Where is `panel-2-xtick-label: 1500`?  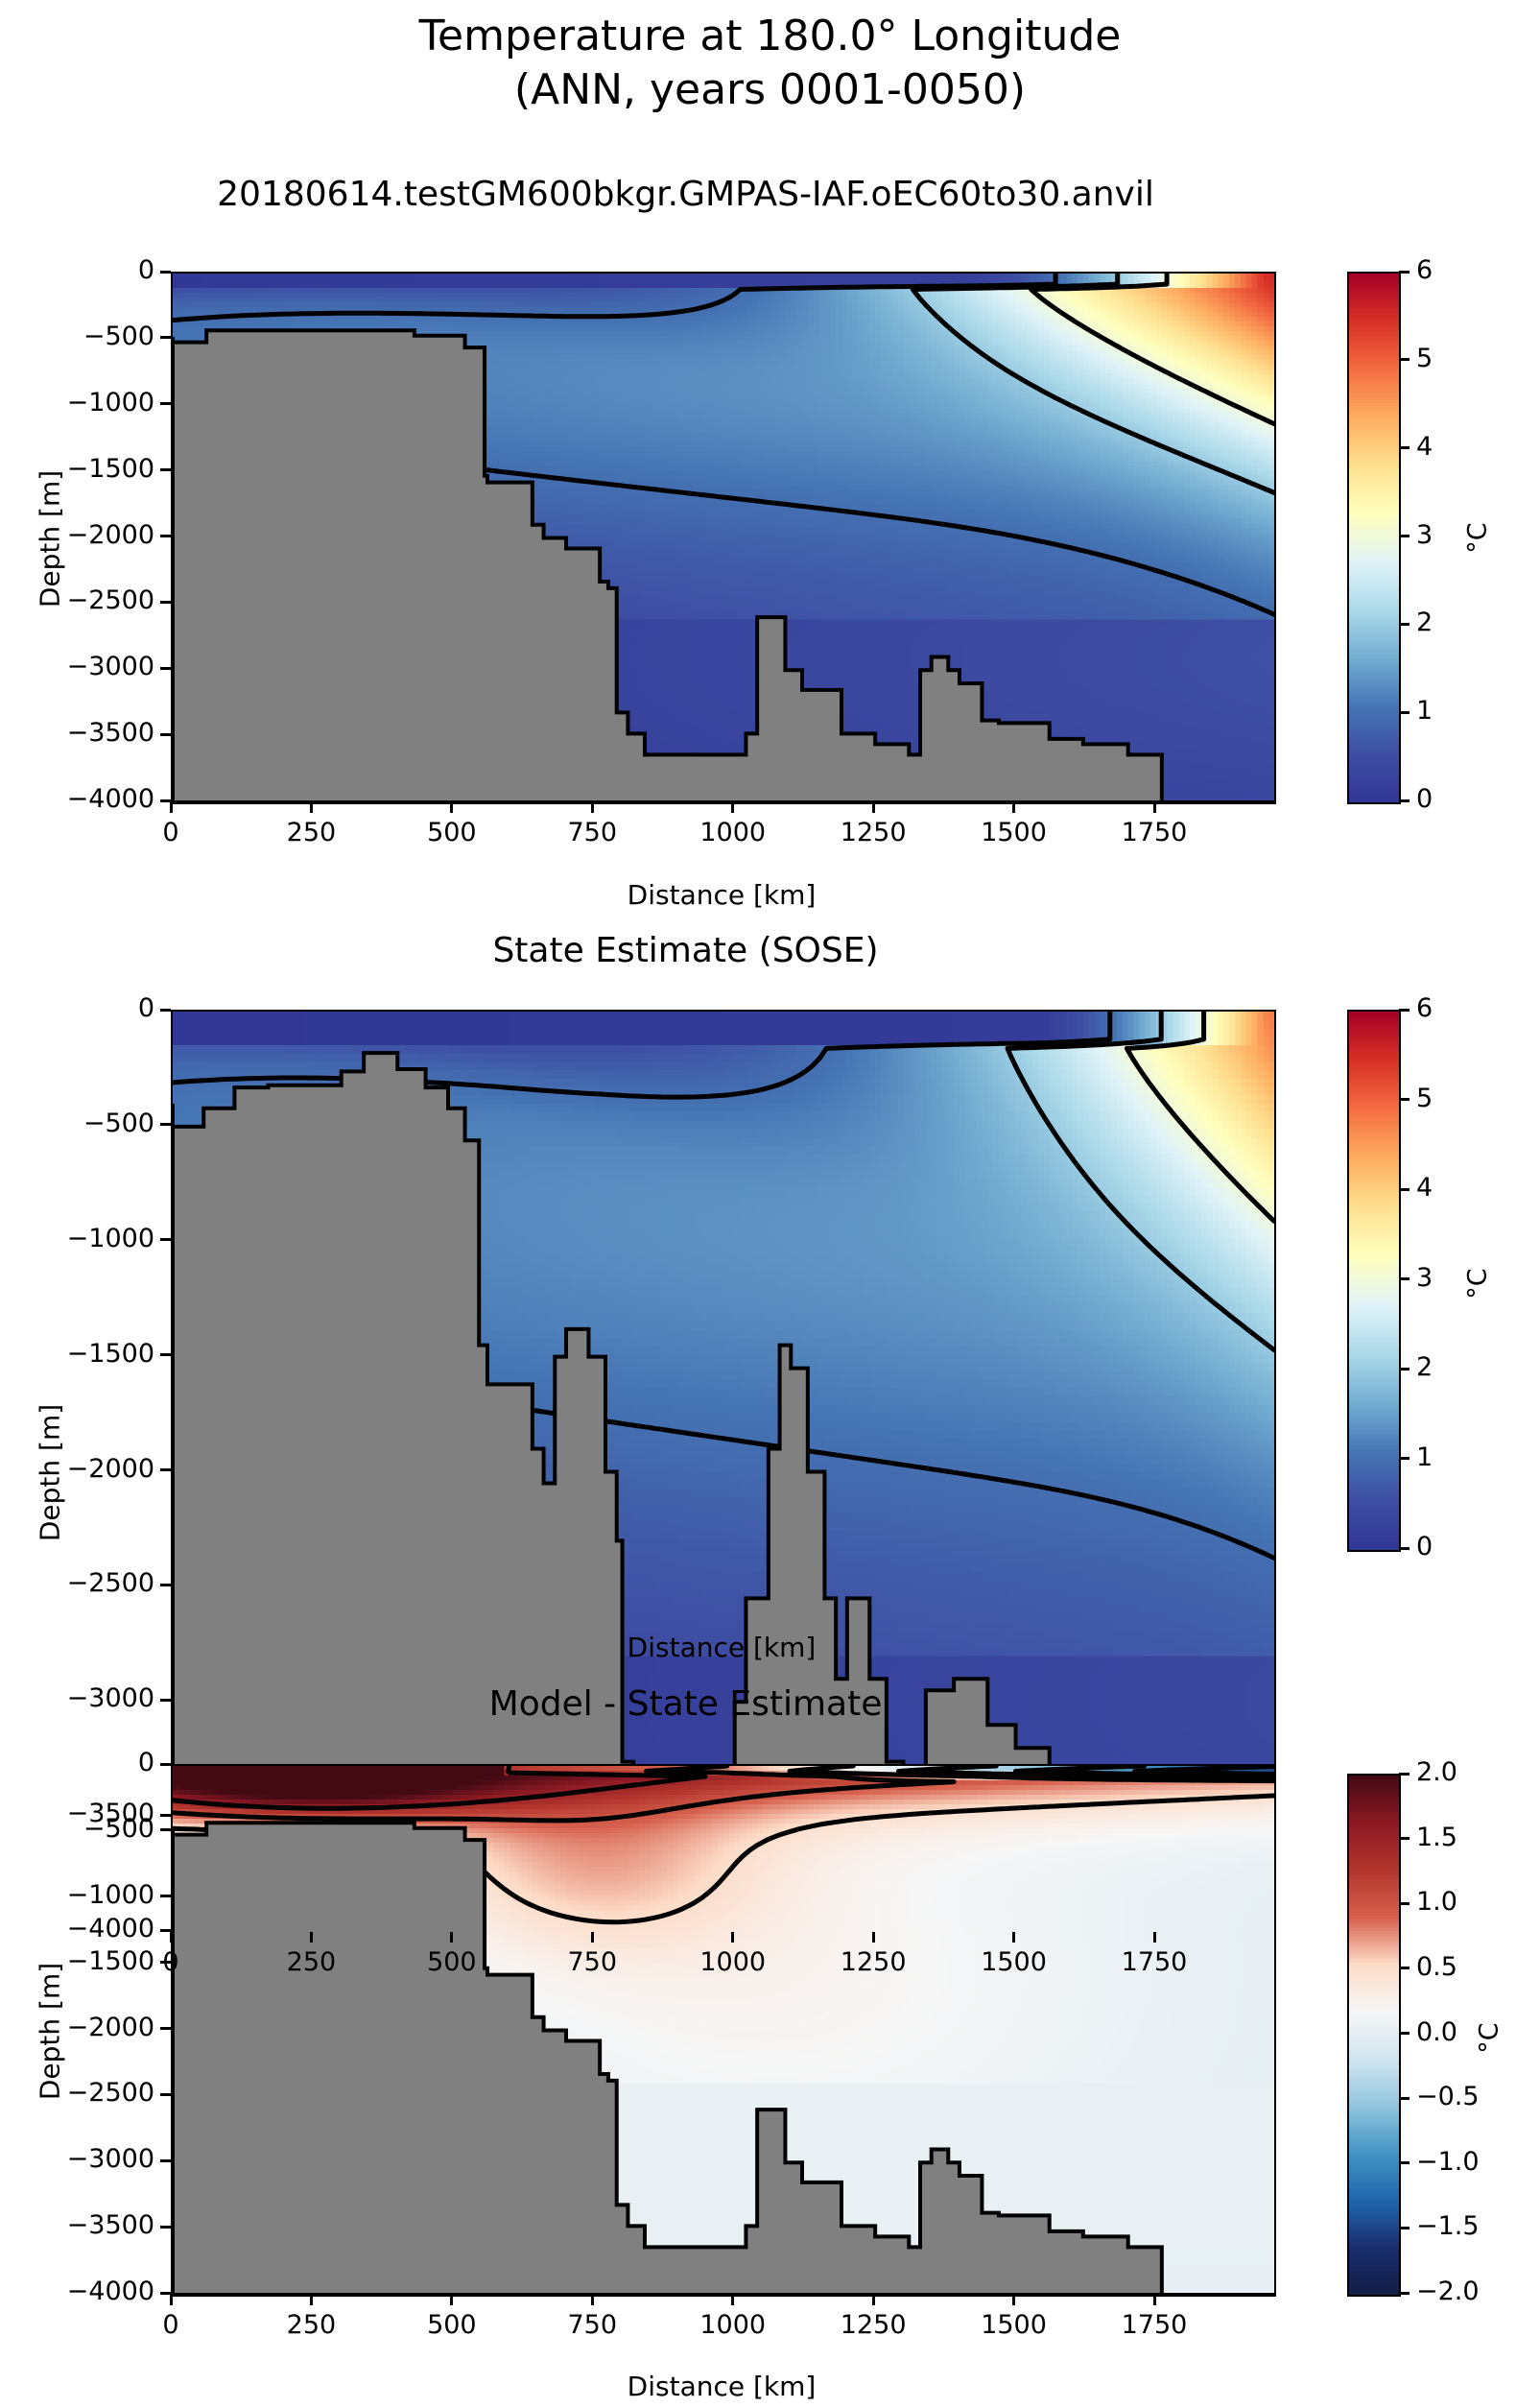 panel-2-xtick-label: 1500 is located at coordinates (1014, 1962).